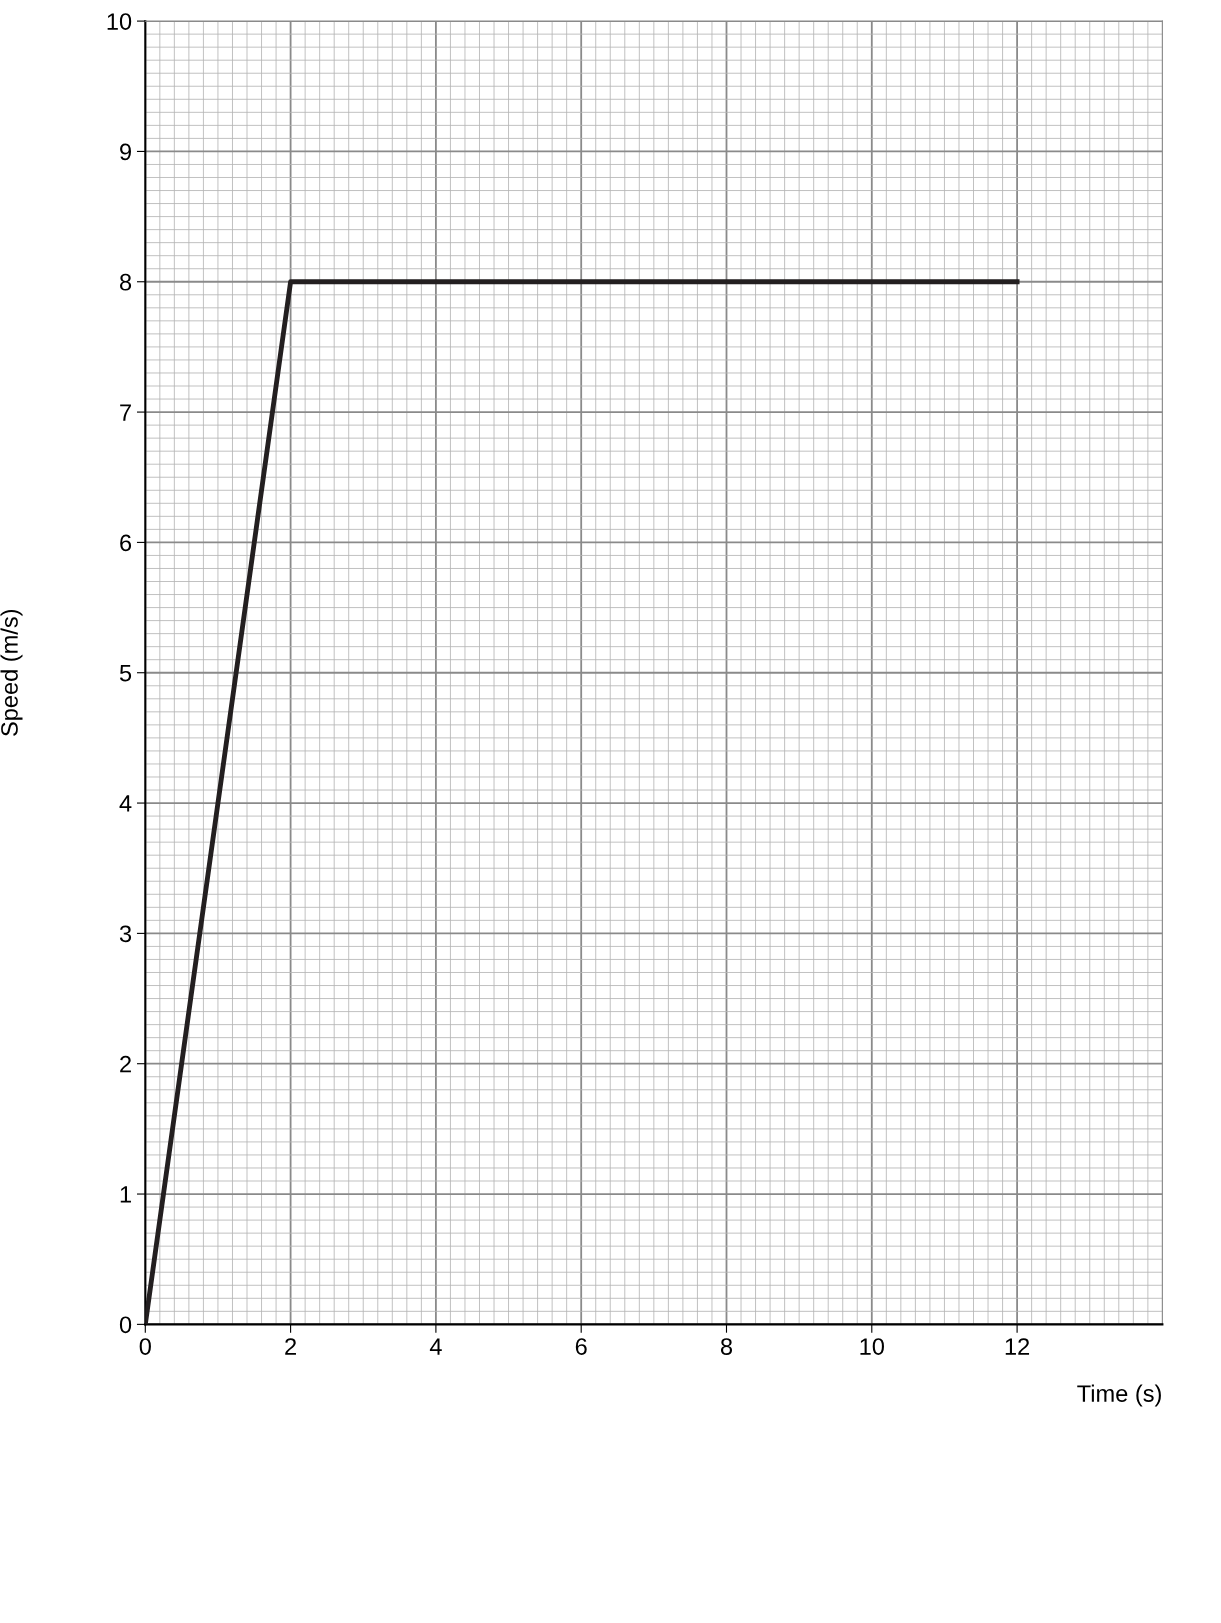 Image resolution: width=1221 pixels, height=1623 pixels. What do you see at coordinates (125, 803) in the screenshot?
I see `y-tick-label: 4` at bounding box center [125, 803].